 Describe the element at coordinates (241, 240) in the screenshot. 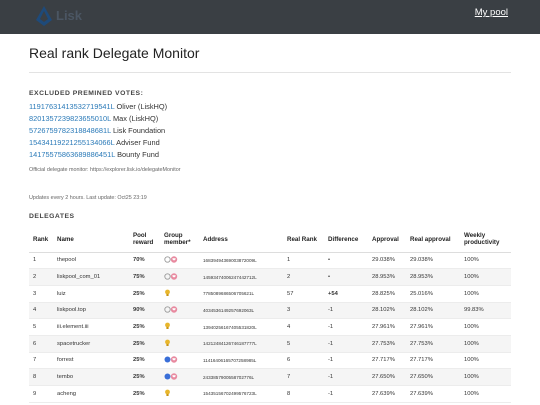

I see `column-header-address: Address` at that location.